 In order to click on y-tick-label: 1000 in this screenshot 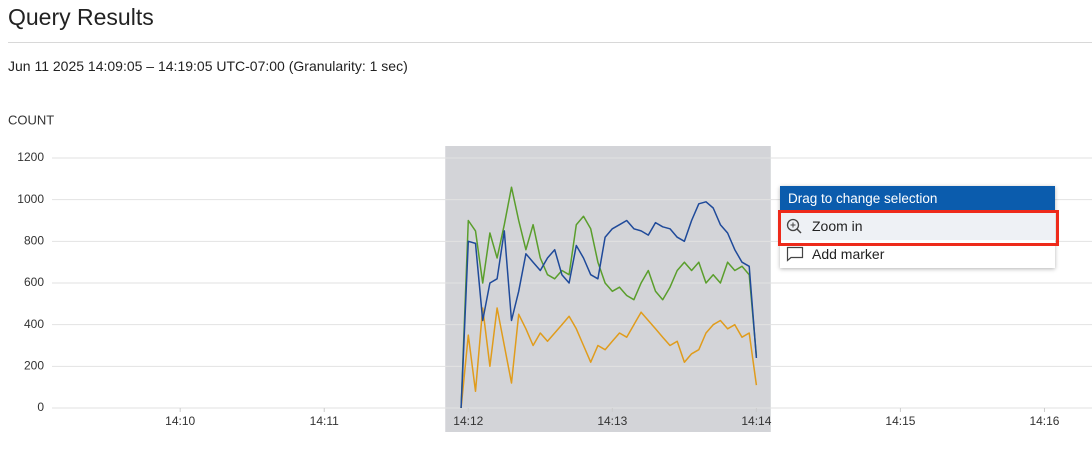, I will do `click(30, 199)`.